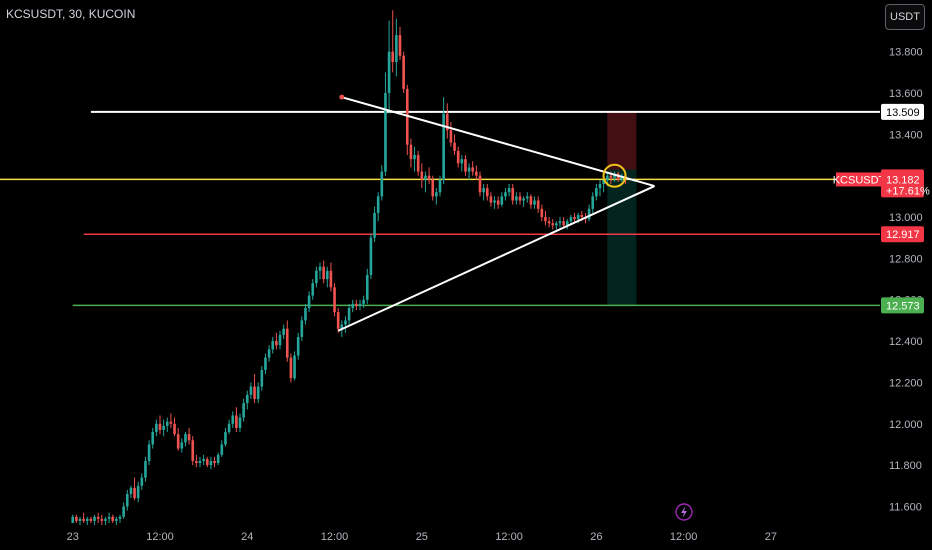 The image size is (932, 550). I want to click on price-tick-label: 13.600, so click(906, 94).